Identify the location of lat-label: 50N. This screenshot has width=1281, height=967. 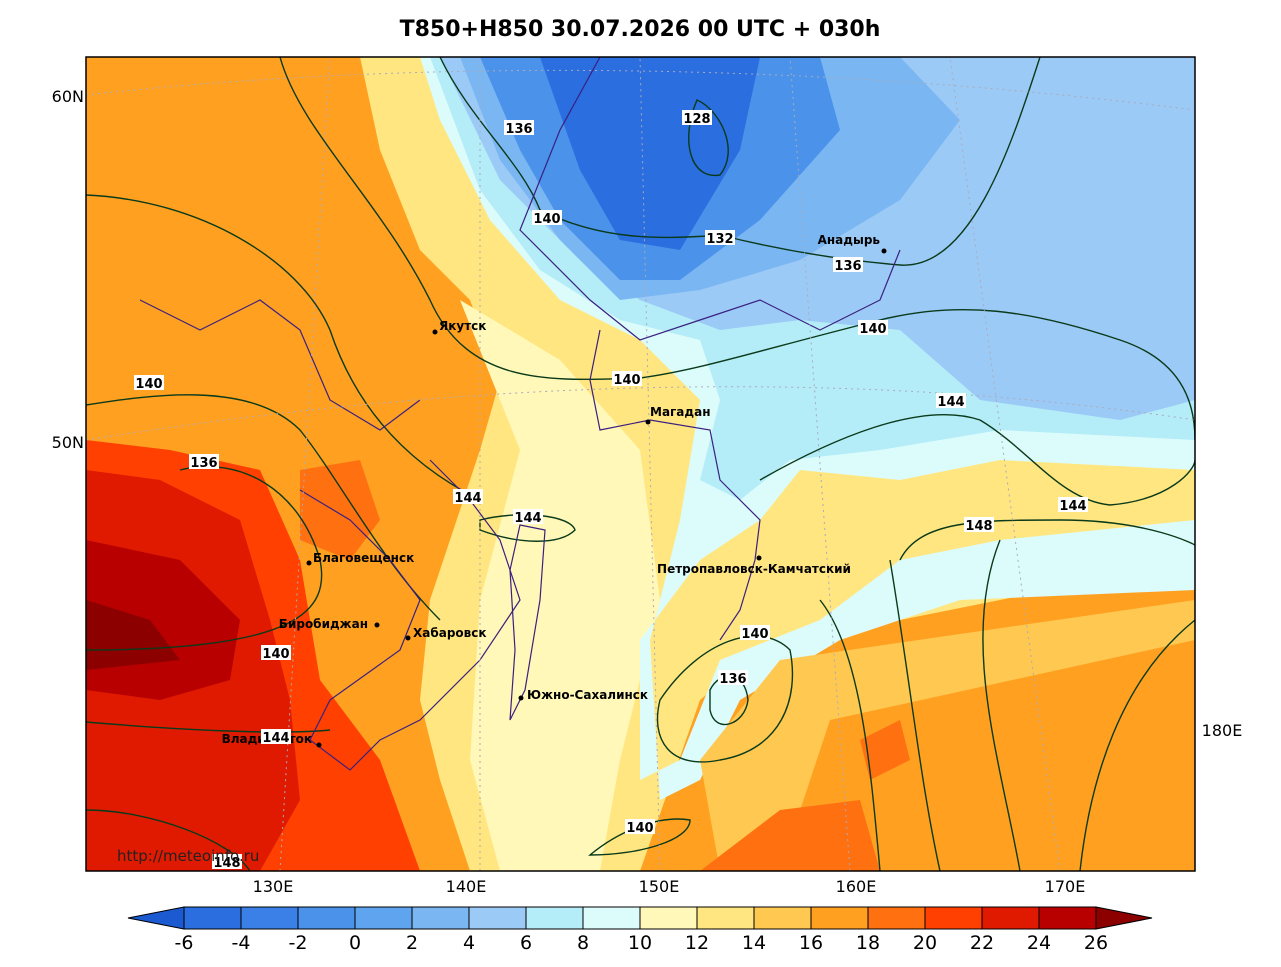
(68, 442).